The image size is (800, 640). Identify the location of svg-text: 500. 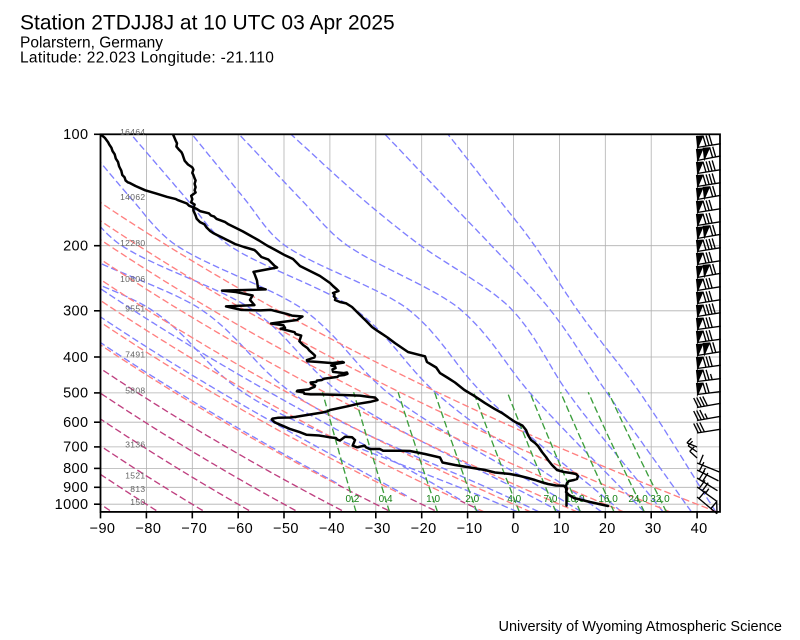
(75, 394).